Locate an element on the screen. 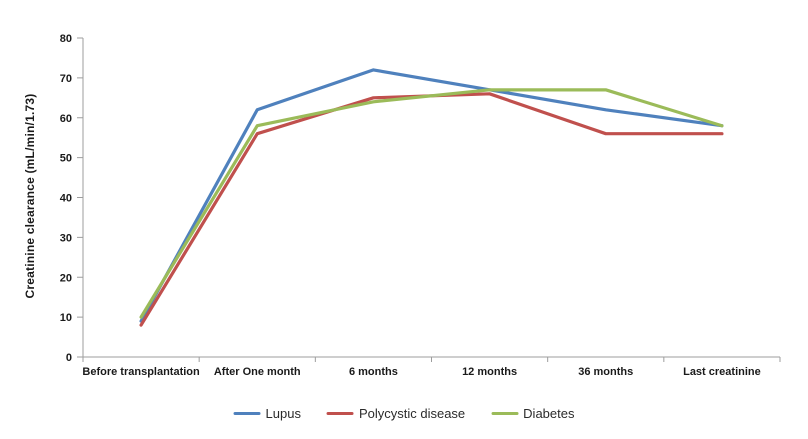  legend-label: Diabetes is located at coordinates (549, 413).